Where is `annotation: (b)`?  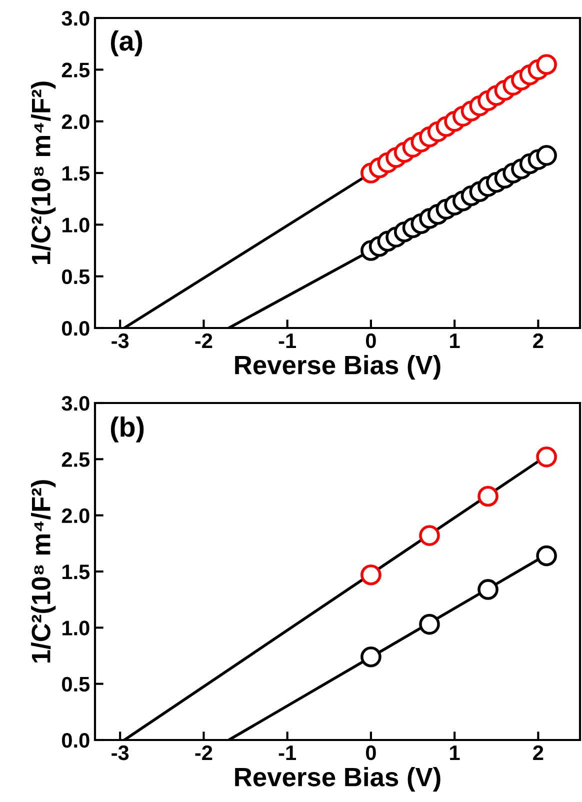 annotation: (b) is located at coordinates (127, 429).